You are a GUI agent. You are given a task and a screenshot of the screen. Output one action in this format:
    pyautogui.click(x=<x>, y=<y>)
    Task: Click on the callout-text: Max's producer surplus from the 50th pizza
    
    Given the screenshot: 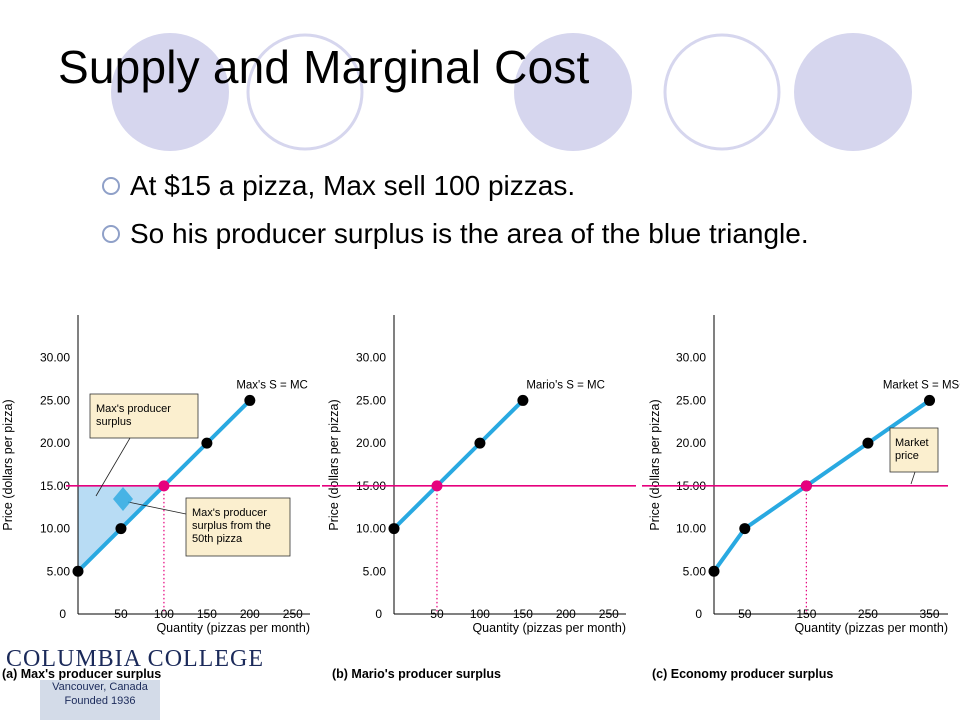 What is the action you would take?
    pyautogui.click(x=231, y=526)
    